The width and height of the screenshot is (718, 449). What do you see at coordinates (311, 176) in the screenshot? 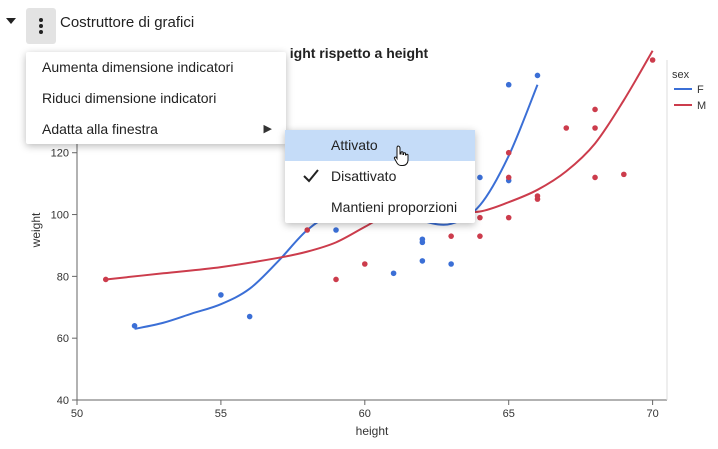
I see `checkmark-icon` at bounding box center [311, 176].